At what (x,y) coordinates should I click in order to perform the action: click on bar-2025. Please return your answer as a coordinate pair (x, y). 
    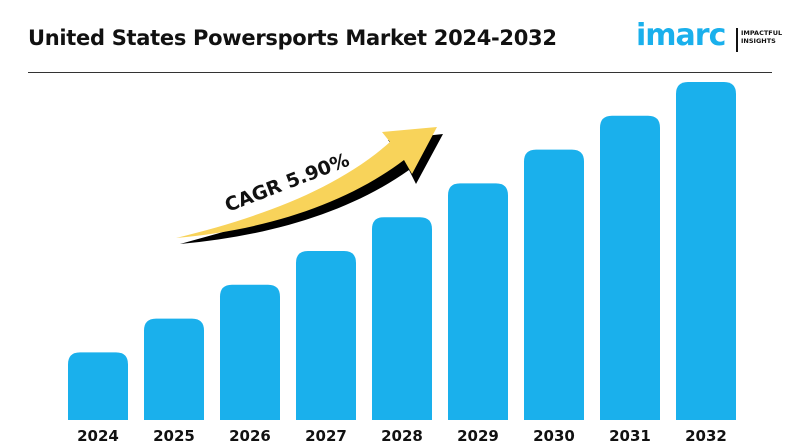
    Looking at the image, I should click on (174, 369).